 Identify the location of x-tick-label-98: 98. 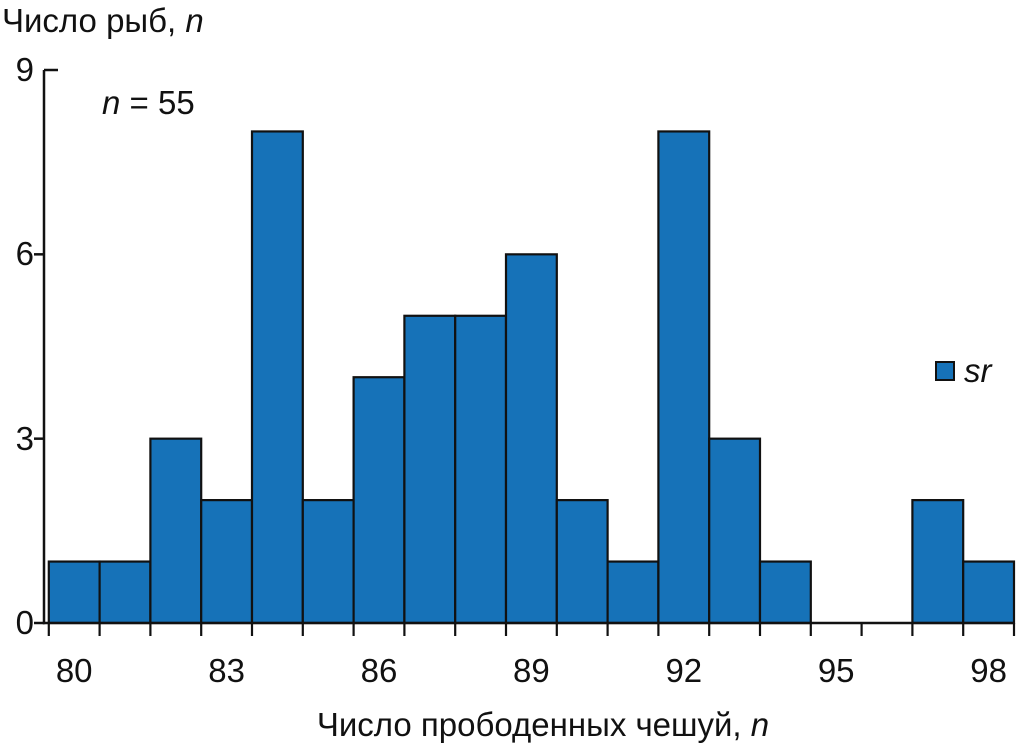
(988, 670).